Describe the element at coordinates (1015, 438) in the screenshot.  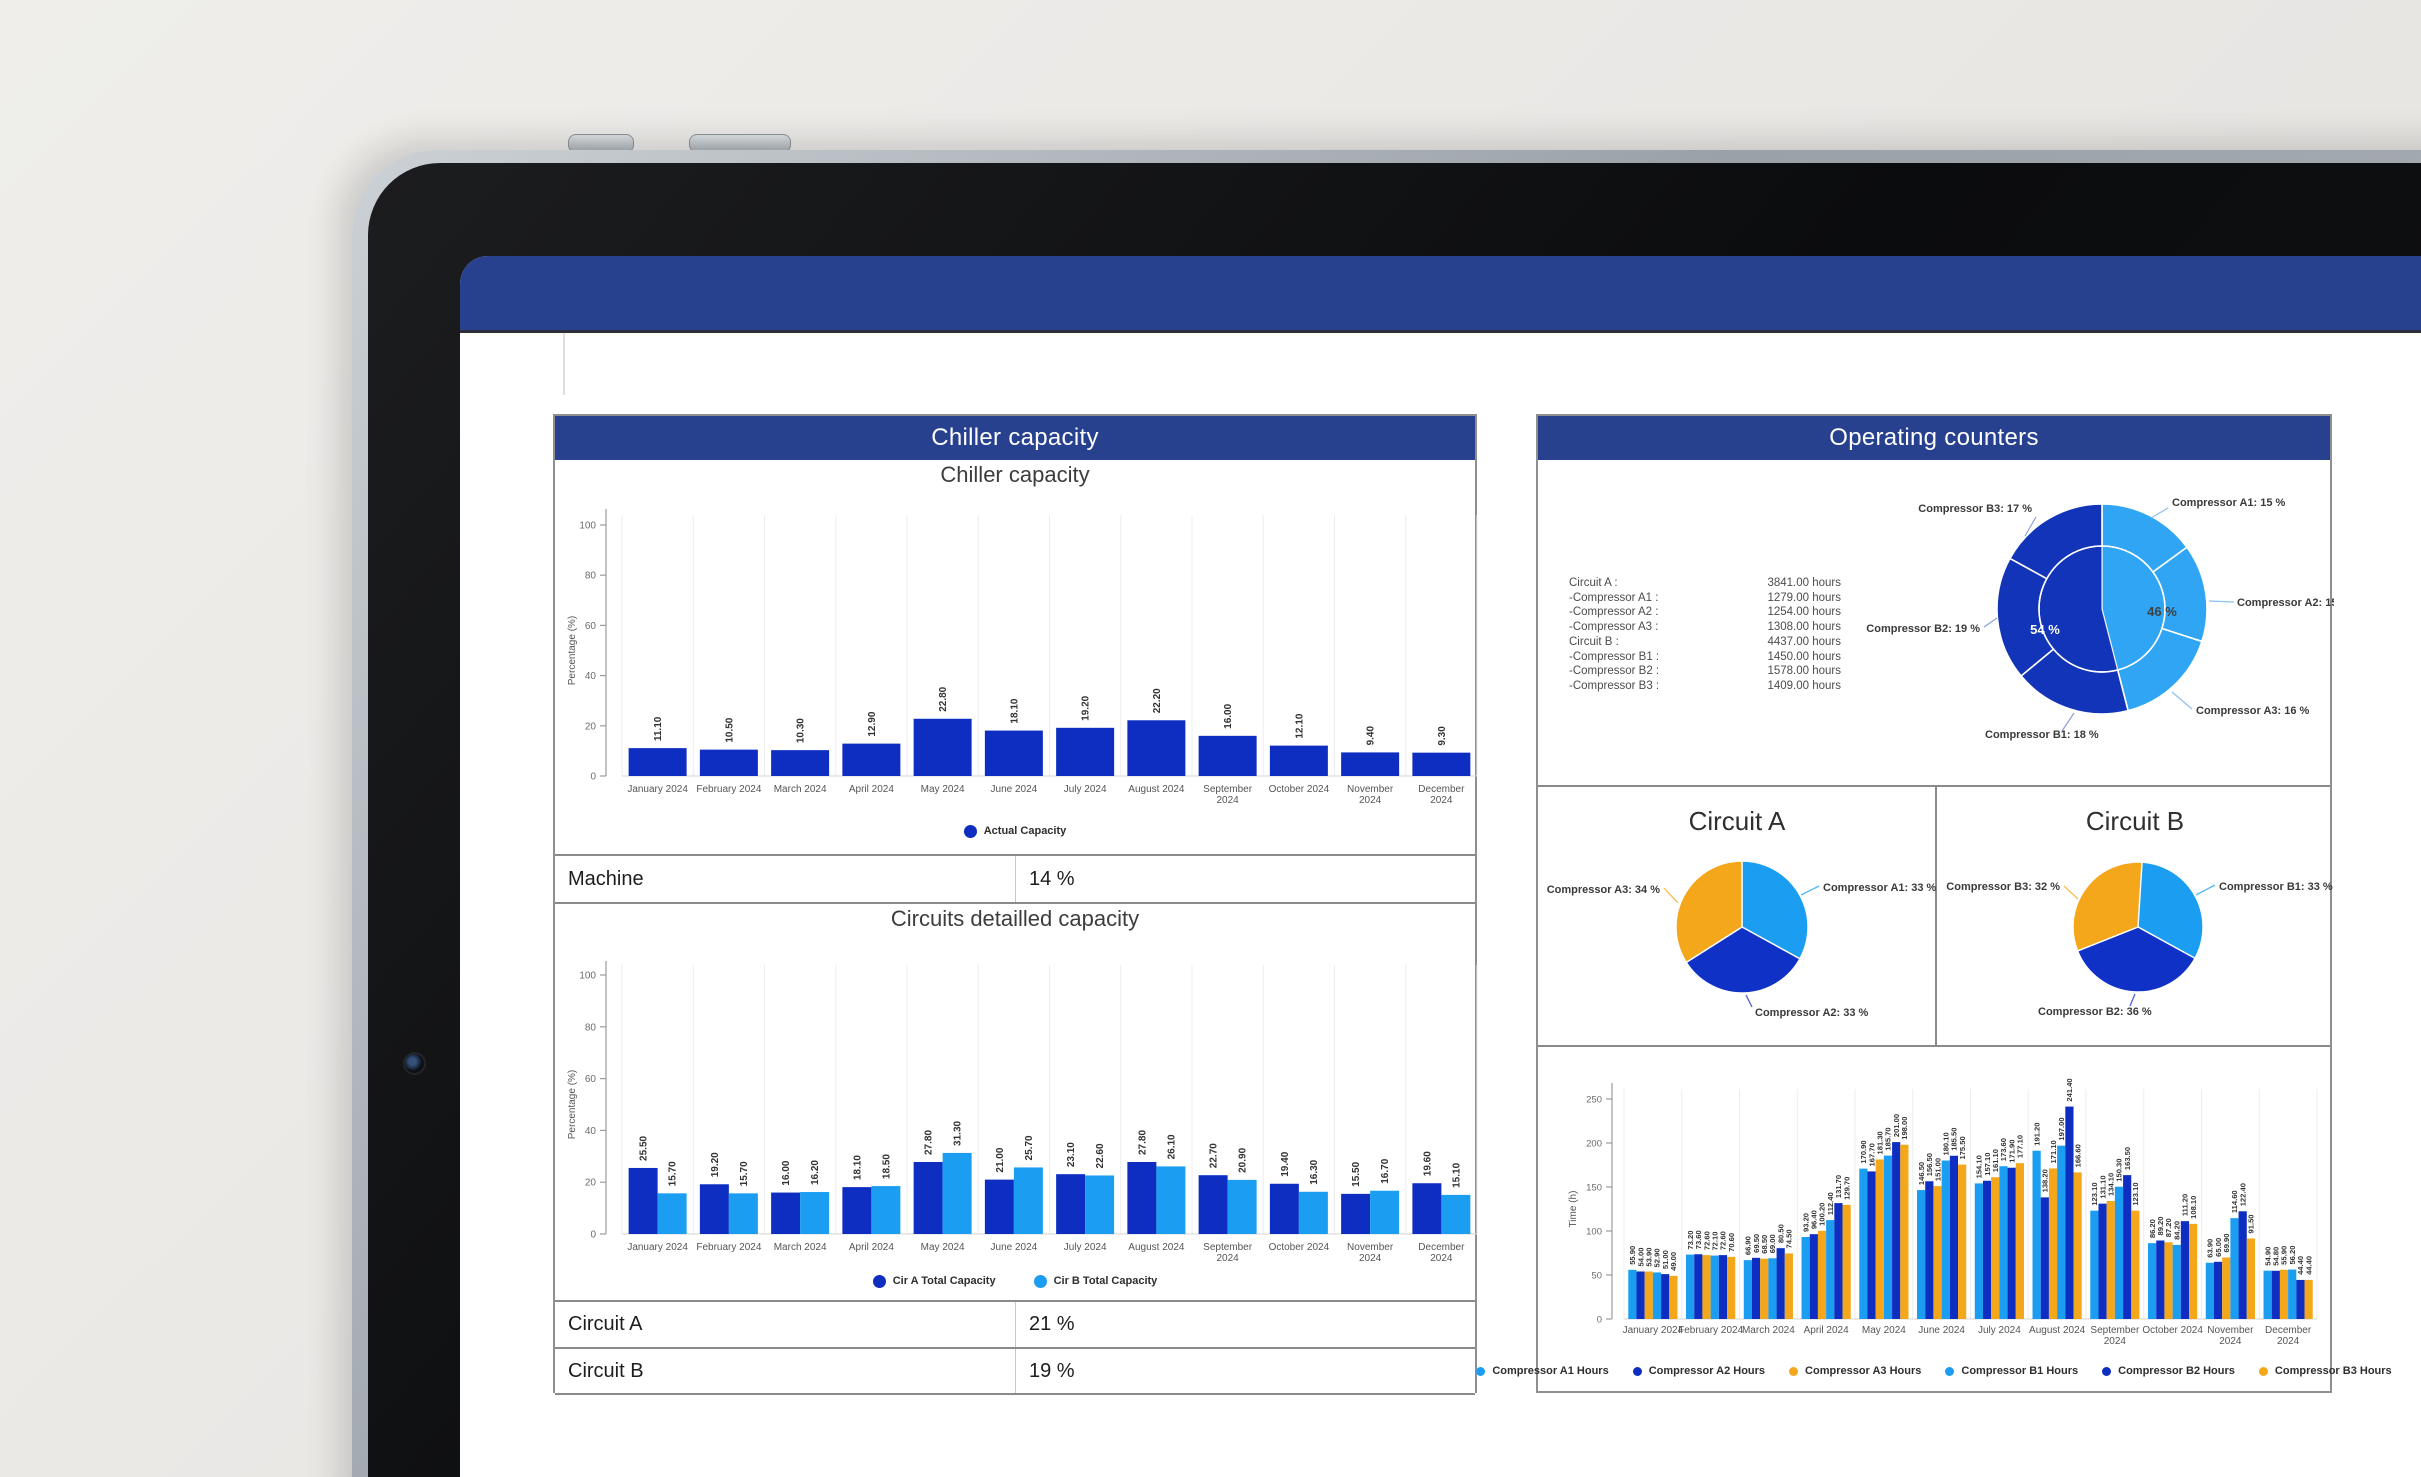
I see `chiller-panel-header: Chiller capacity` at that location.